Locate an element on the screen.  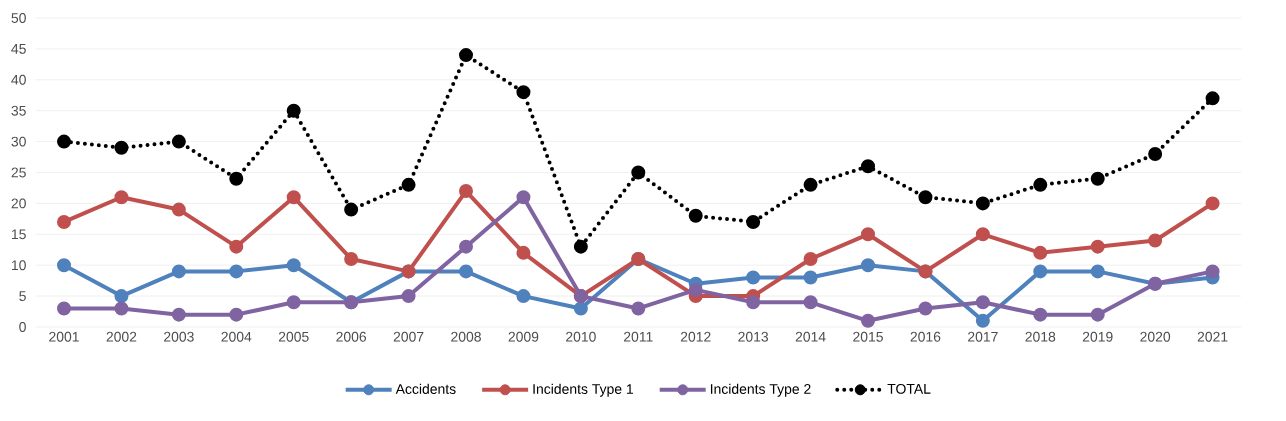
x-tick-label: 2005 is located at coordinates (293, 336).